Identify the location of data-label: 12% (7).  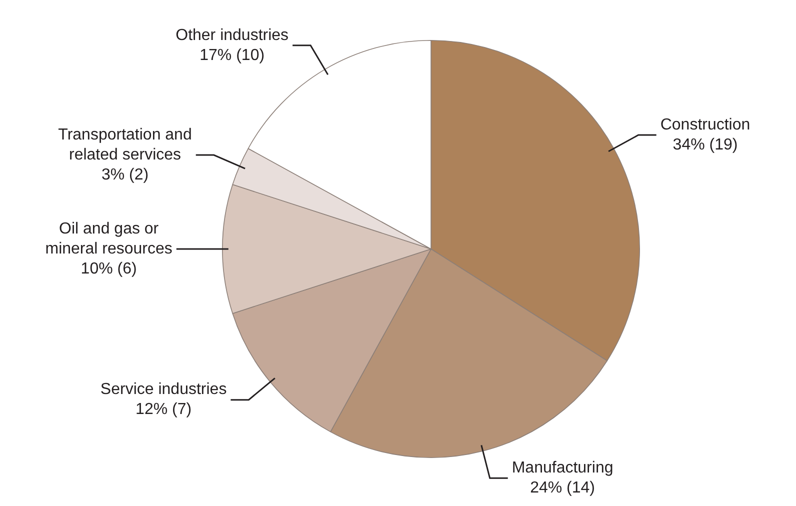
(164, 409).